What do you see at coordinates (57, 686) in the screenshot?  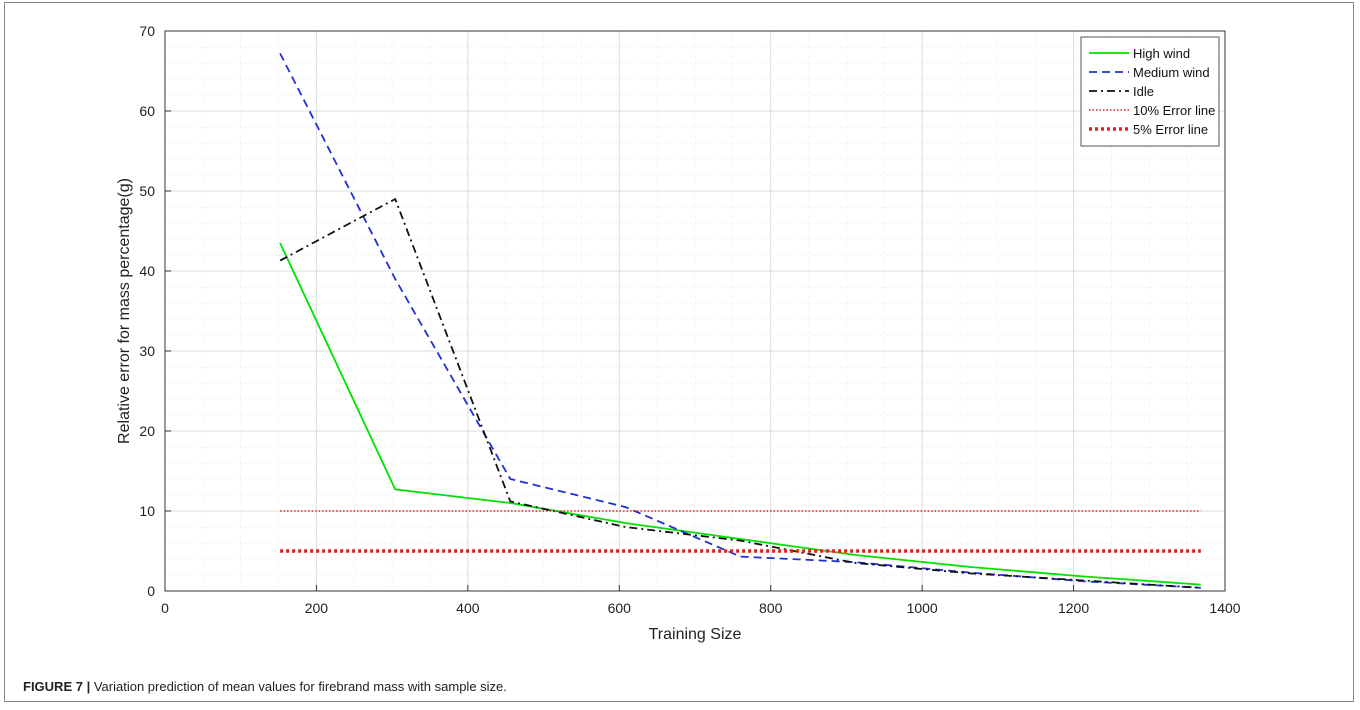 I see `caption-label: FIGURE 7 |` at bounding box center [57, 686].